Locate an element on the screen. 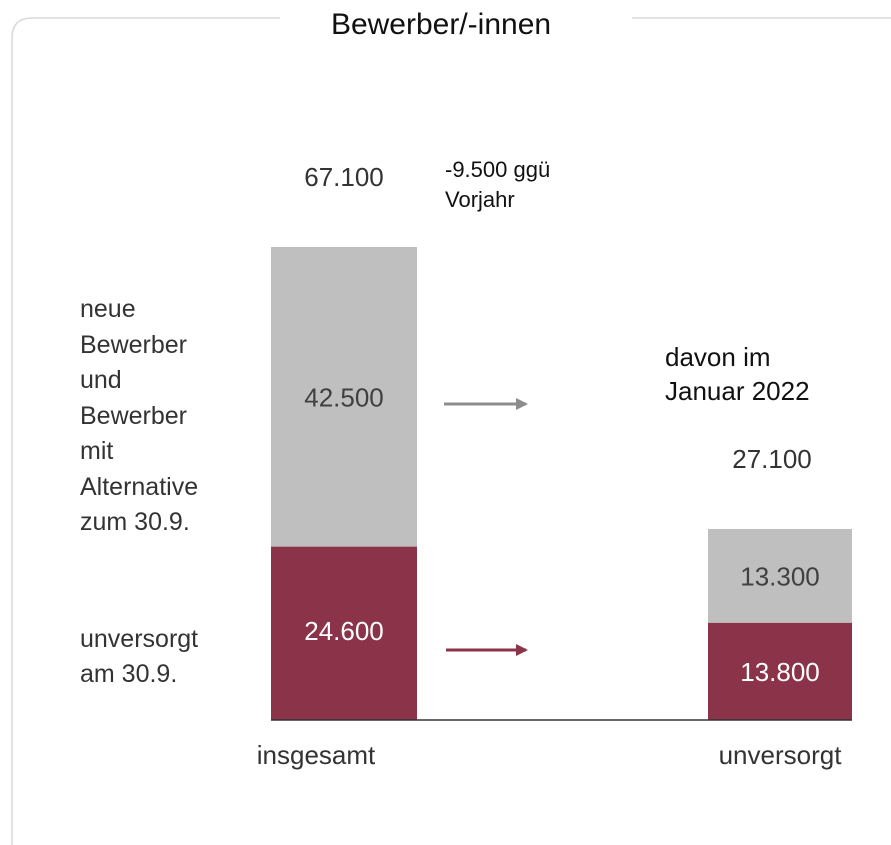  value-label: 42.500 is located at coordinates (344, 398).